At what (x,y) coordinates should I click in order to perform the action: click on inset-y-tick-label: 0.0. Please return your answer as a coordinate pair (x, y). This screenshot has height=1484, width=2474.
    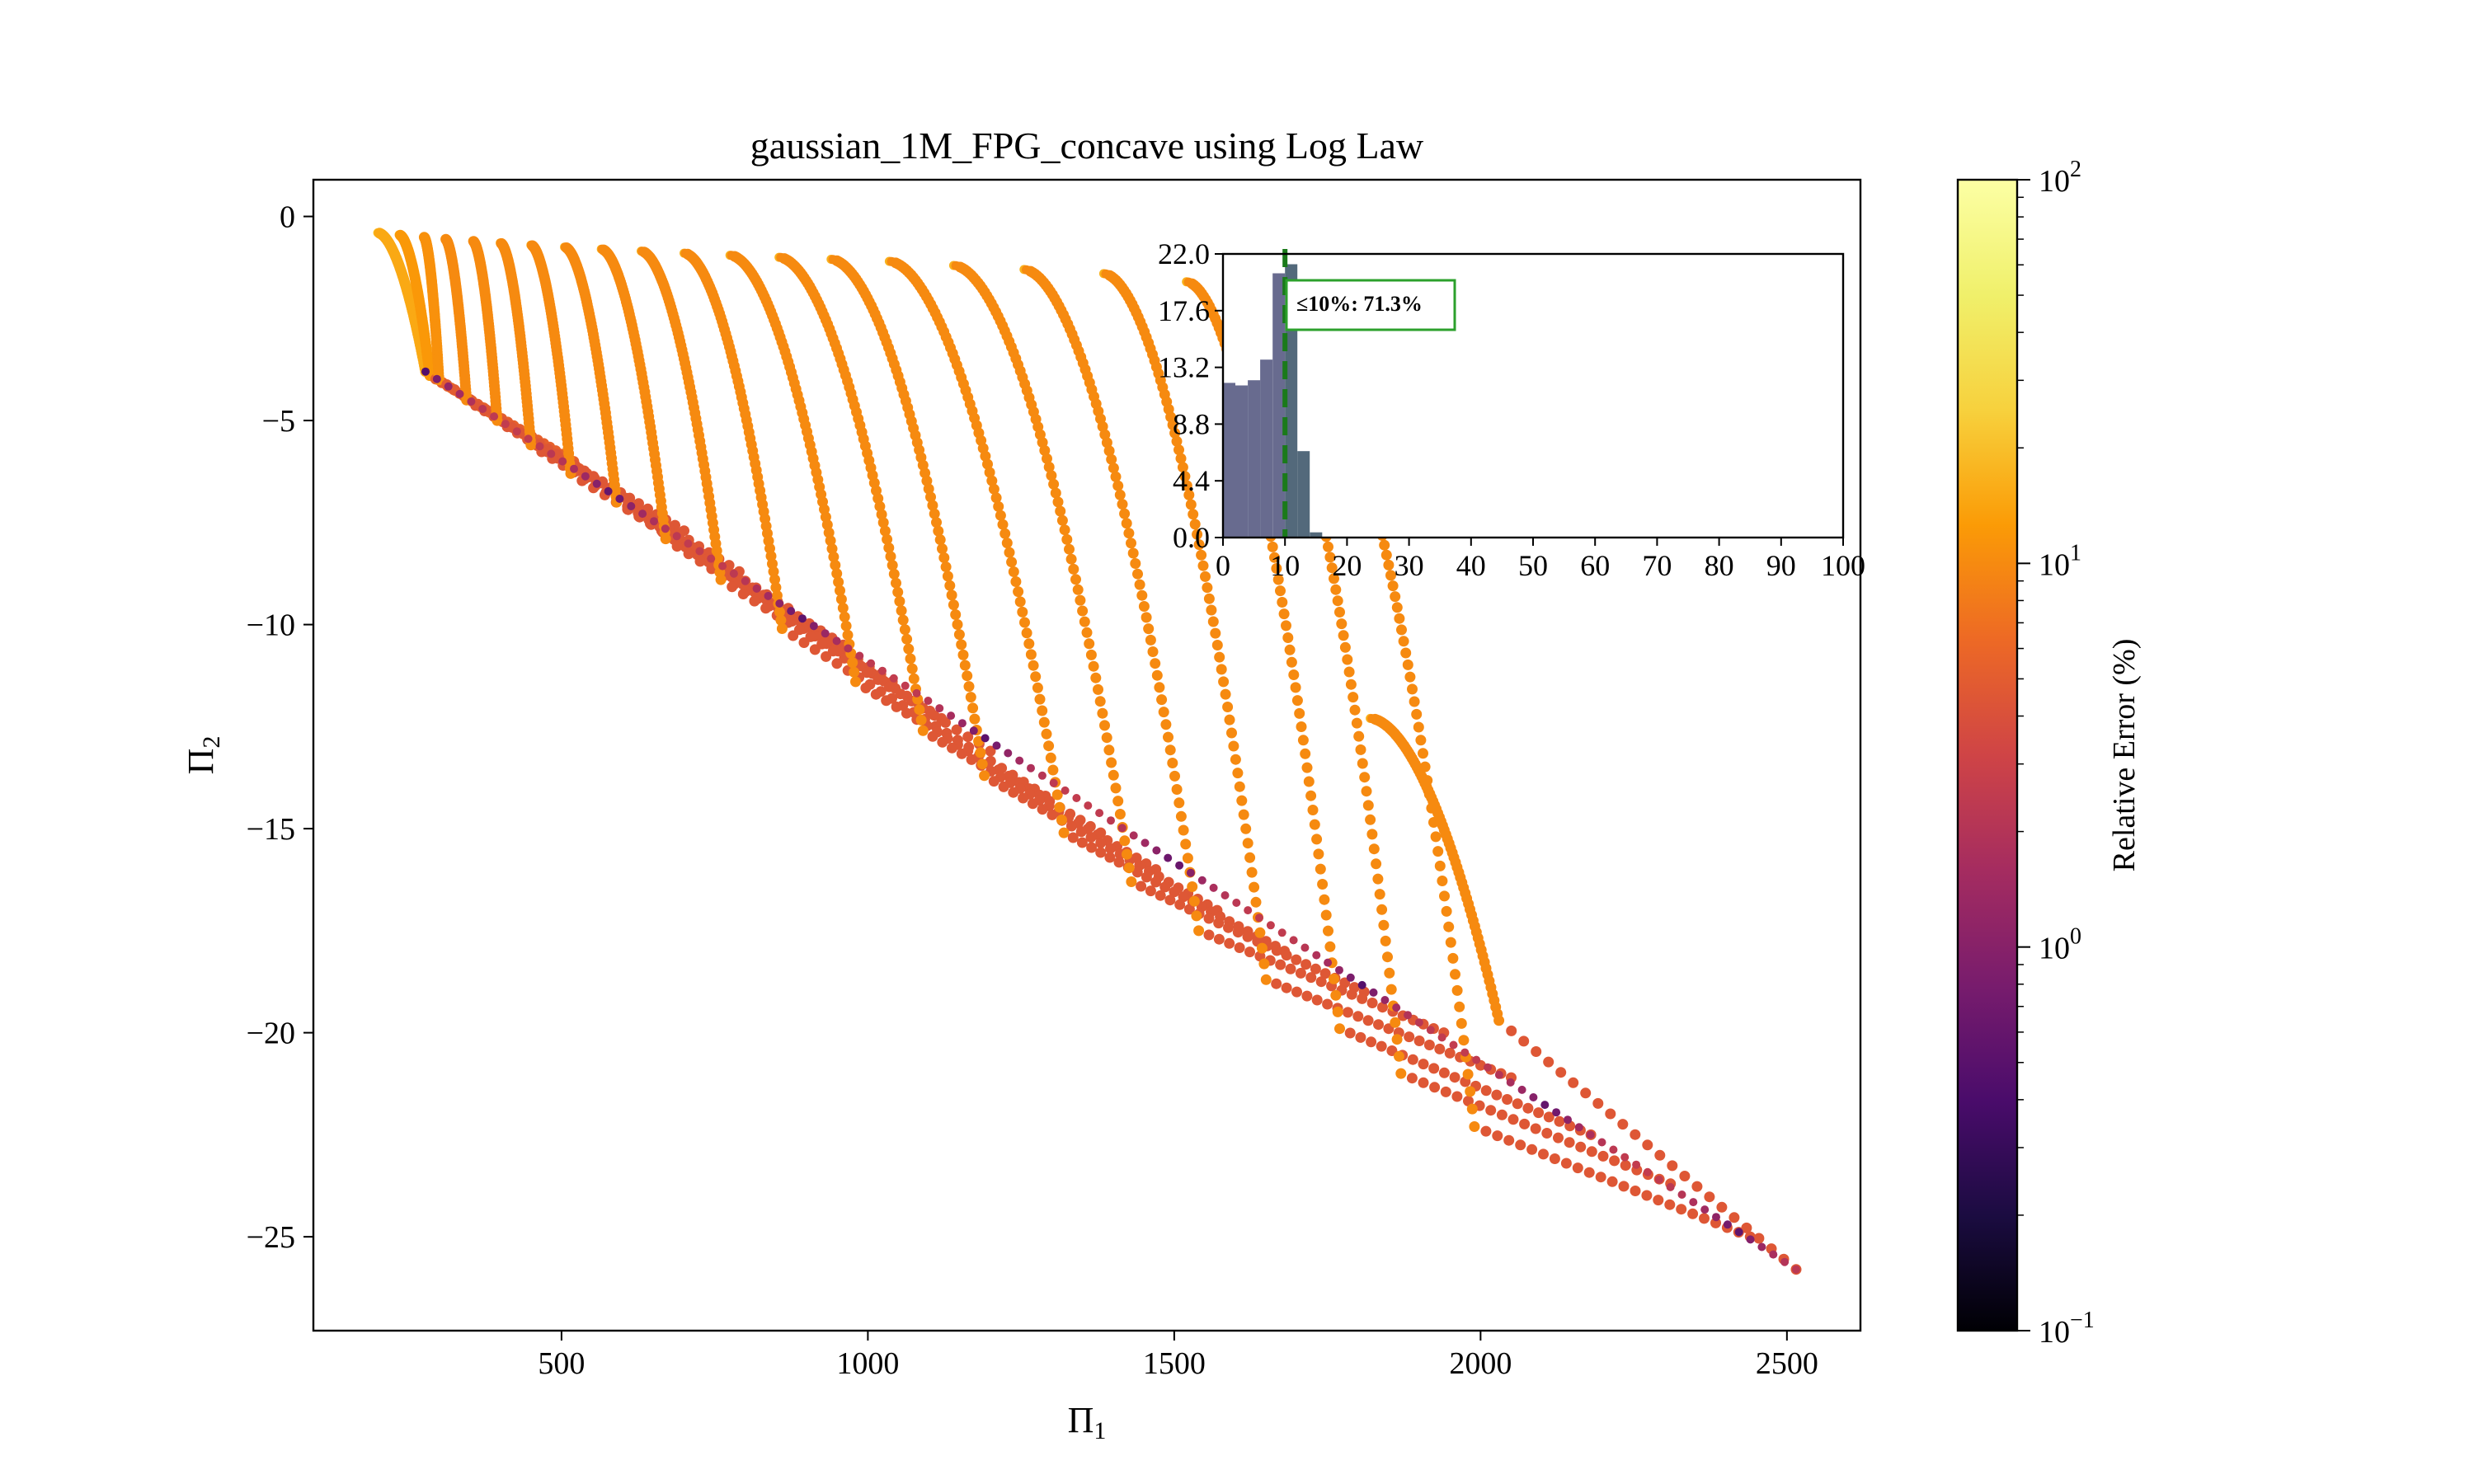
    Looking at the image, I should click on (1191, 537).